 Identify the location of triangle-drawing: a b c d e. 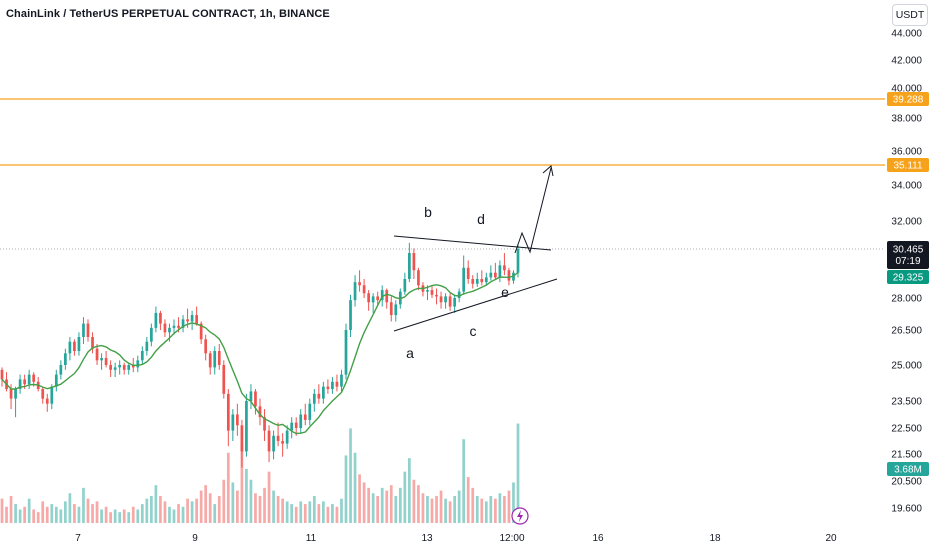
(475, 263).